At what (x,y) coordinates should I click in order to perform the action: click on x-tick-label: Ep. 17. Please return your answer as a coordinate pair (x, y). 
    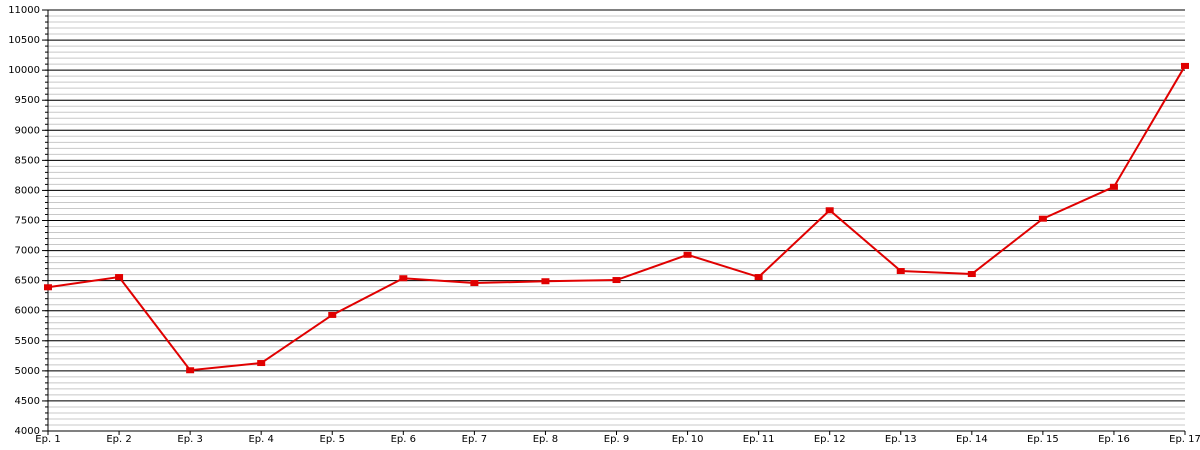
    Looking at the image, I should click on (1184, 439).